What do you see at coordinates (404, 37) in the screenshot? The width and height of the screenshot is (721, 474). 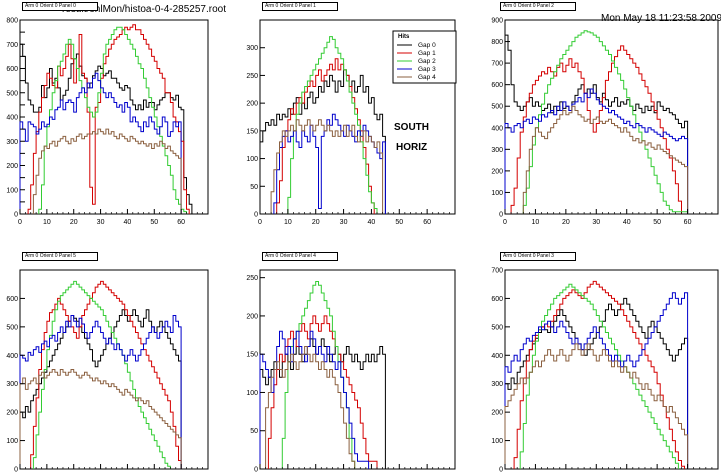 I see `legend-title: Hits` at bounding box center [404, 37].